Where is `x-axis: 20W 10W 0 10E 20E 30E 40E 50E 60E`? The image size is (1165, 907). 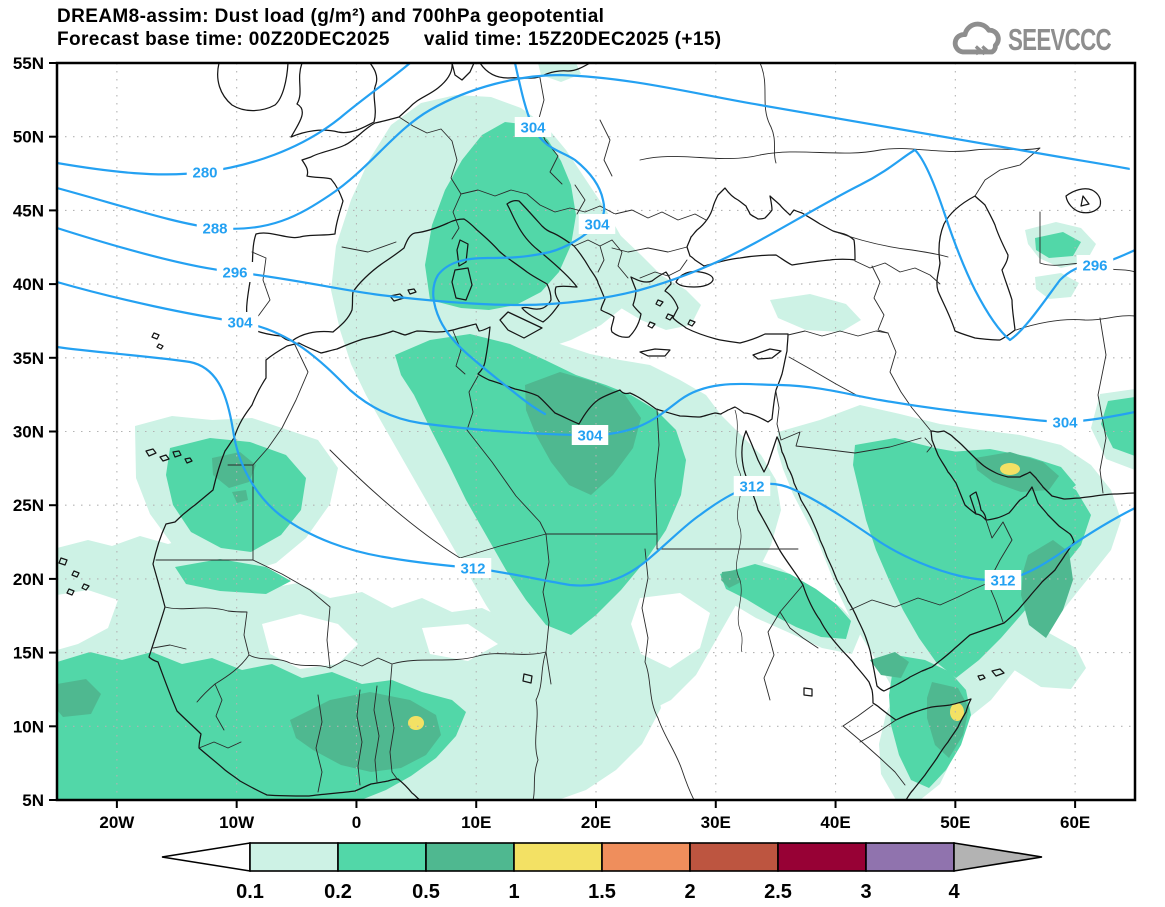 x-axis: 20W 10W 0 10E 20E 30E 40E 50E 60E is located at coordinates (594, 816).